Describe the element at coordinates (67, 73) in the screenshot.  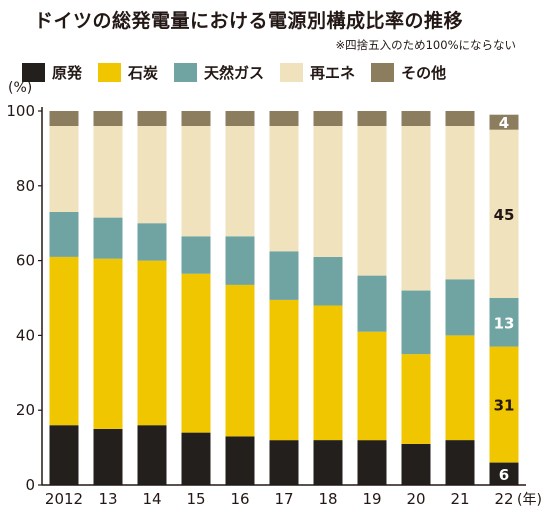
I see `legend-label-nuclear: 原発` at that location.